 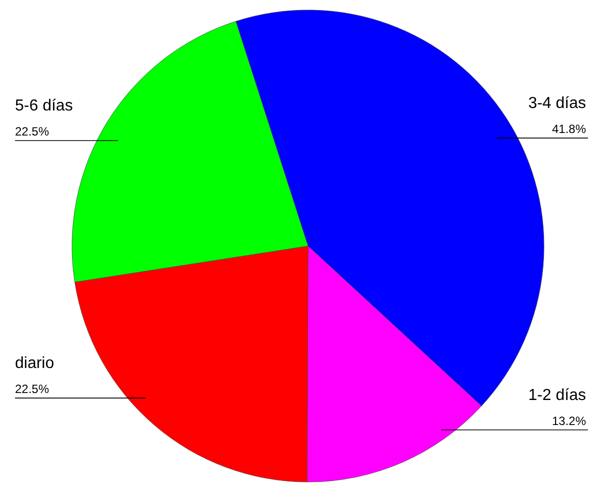 What do you see at coordinates (34, 363) in the screenshot?
I see `slice-label: diario` at bounding box center [34, 363].